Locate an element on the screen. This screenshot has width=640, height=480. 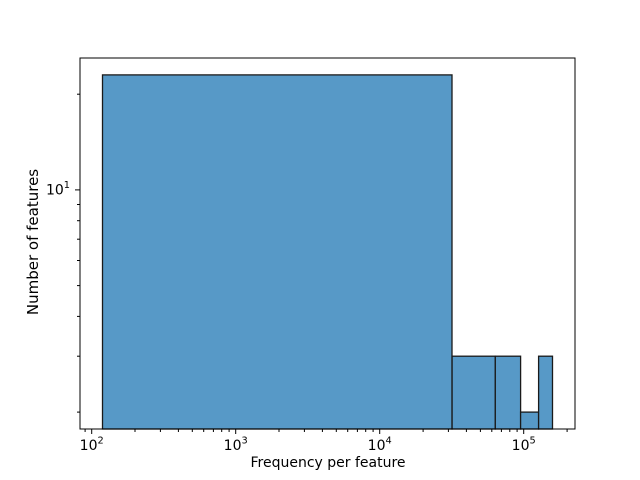
x-tick-label: 10⁴ is located at coordinates (380, 445).